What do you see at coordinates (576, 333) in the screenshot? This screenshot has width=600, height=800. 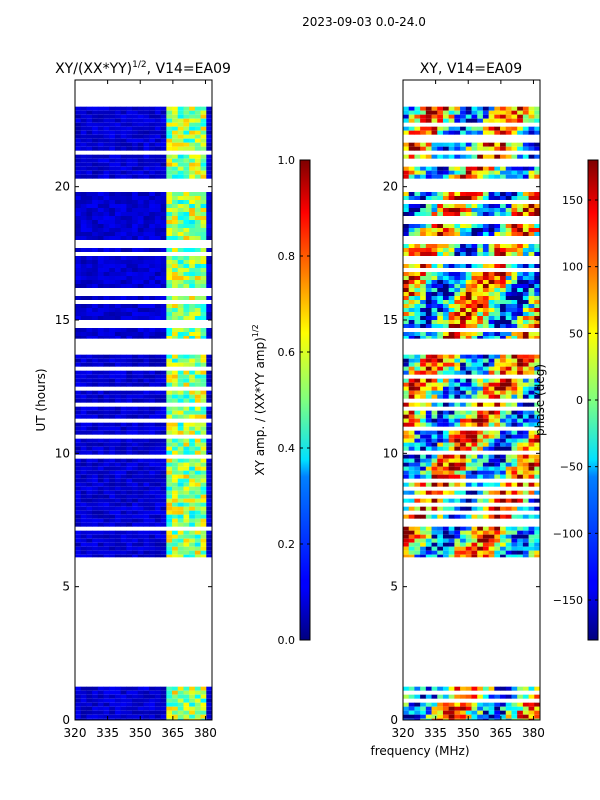 I see `colorbar-tick-label: 50` at bounding box center [576, 333].